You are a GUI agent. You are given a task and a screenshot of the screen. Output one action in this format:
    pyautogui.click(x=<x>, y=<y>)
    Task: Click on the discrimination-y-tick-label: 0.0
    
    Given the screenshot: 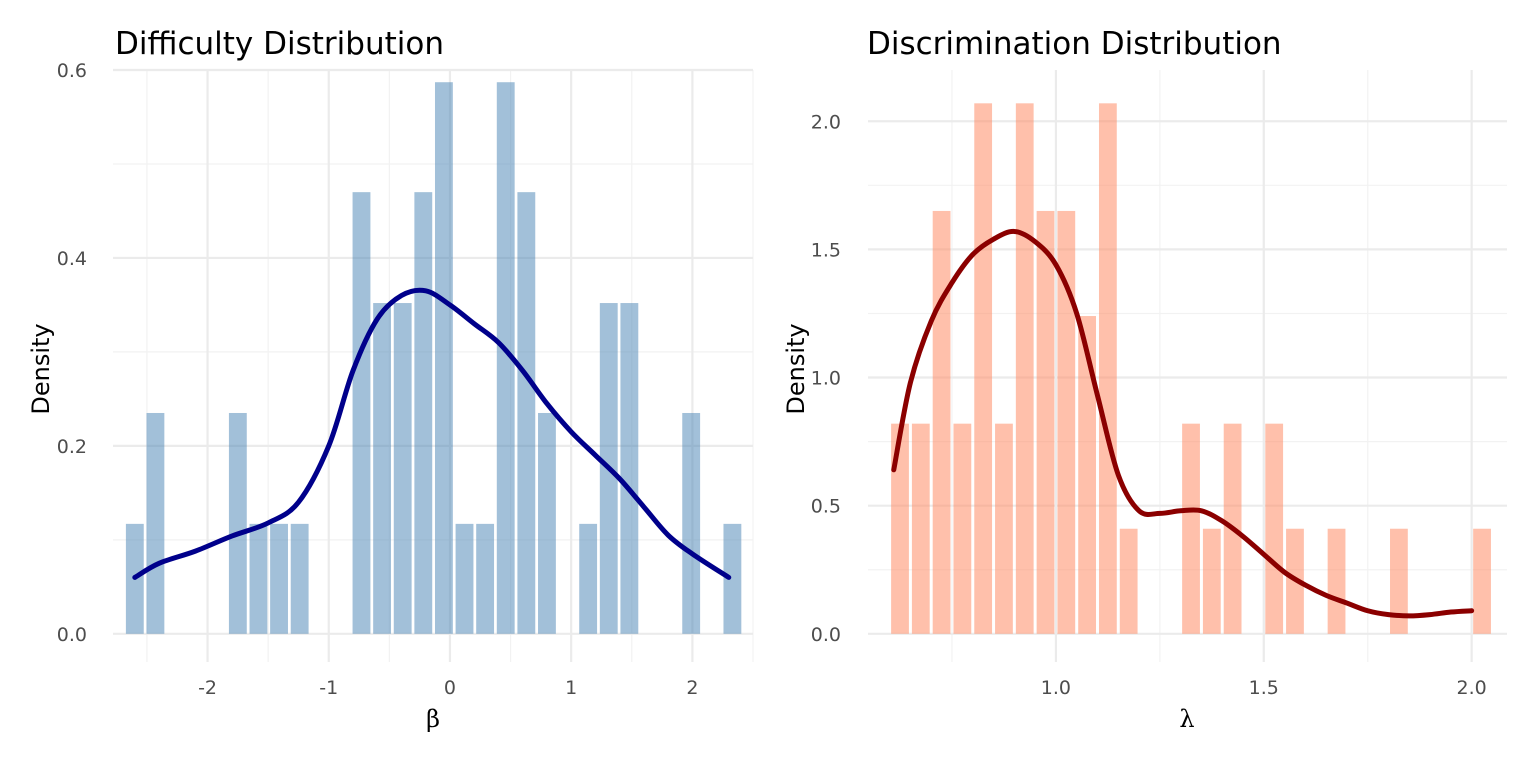 What is the action you would take?
    pyautogui.click(x=826, y=635)
    